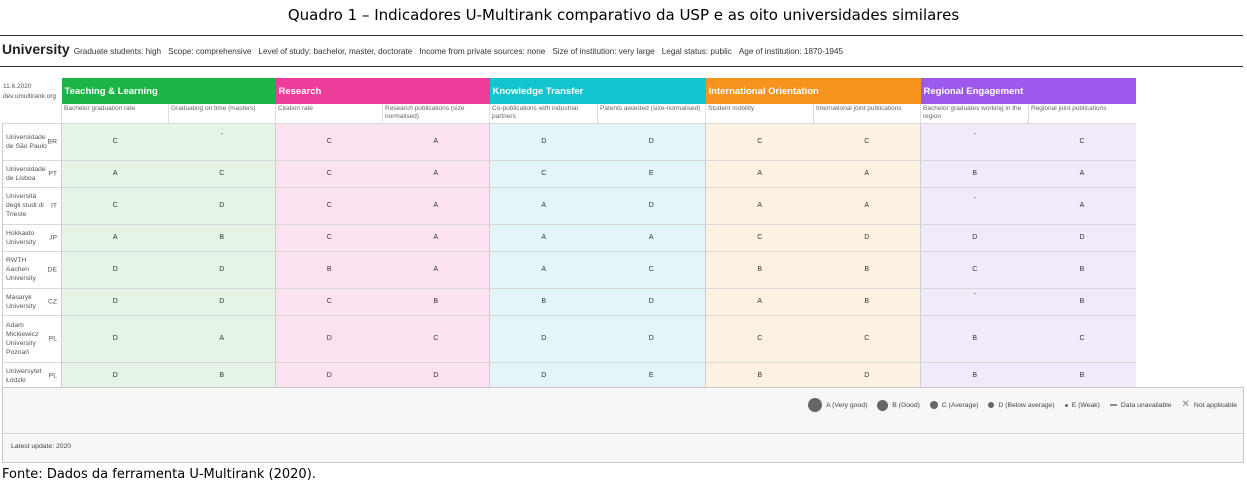  Describe the element at coordinates (329, 113) in the screenshot. I see `indicator-header: Citation rate` at that location.